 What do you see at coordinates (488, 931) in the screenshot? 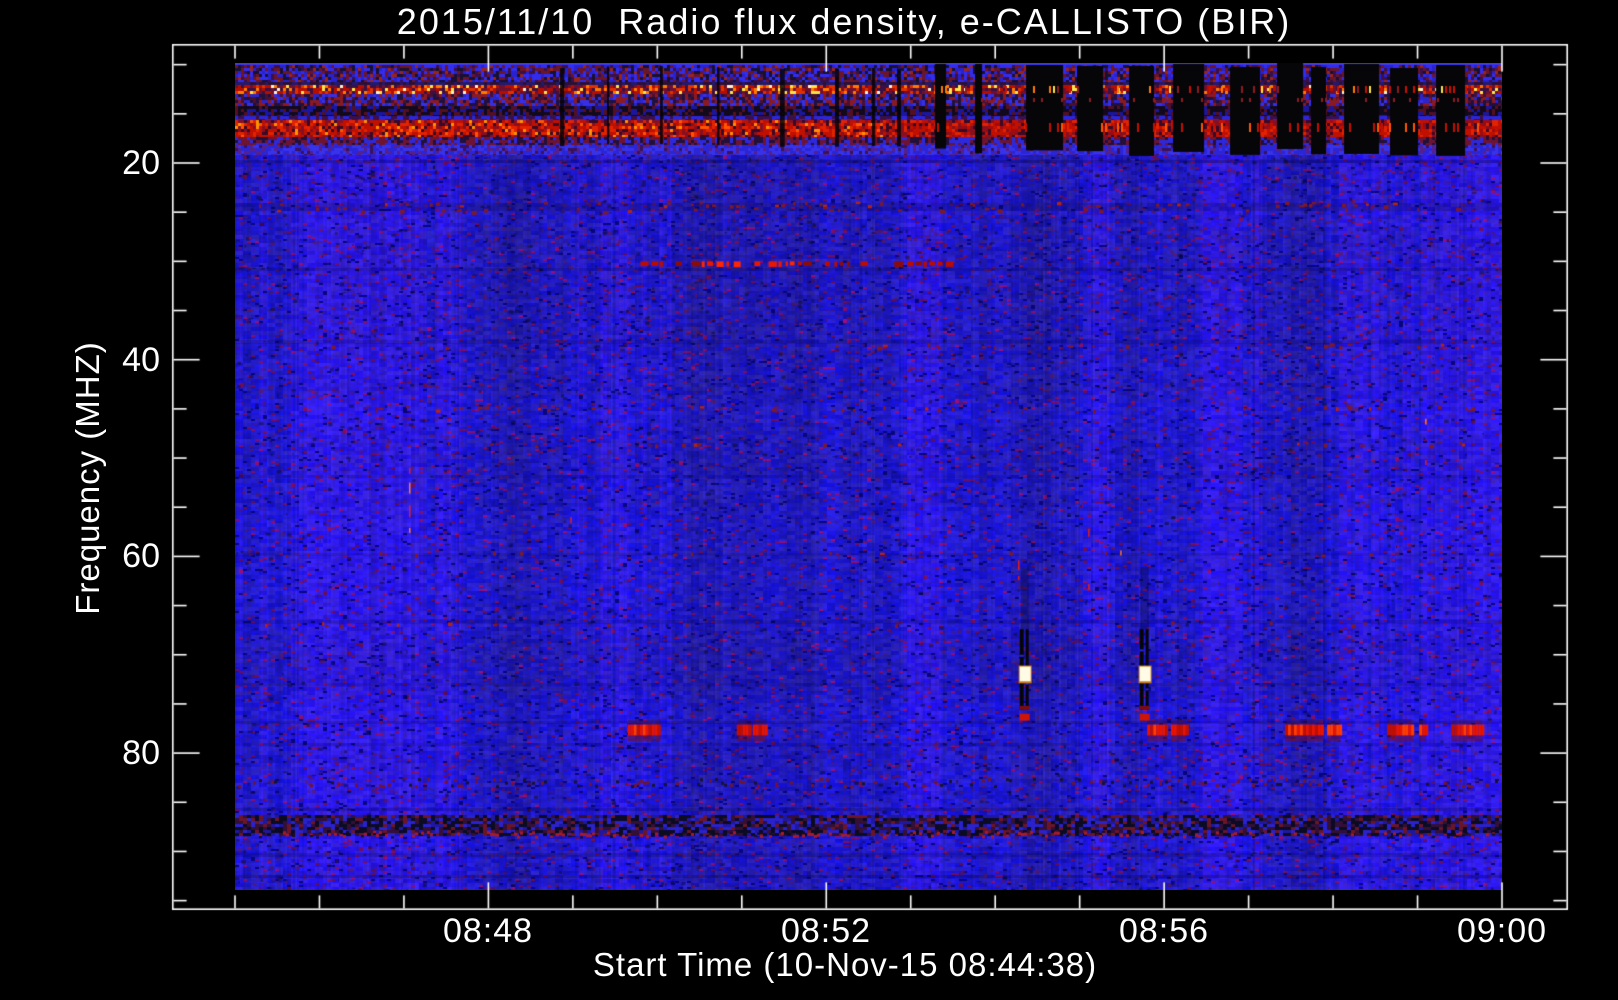
I see `x-tick-label-0848: 08:48` at bounding box center [488, 931].